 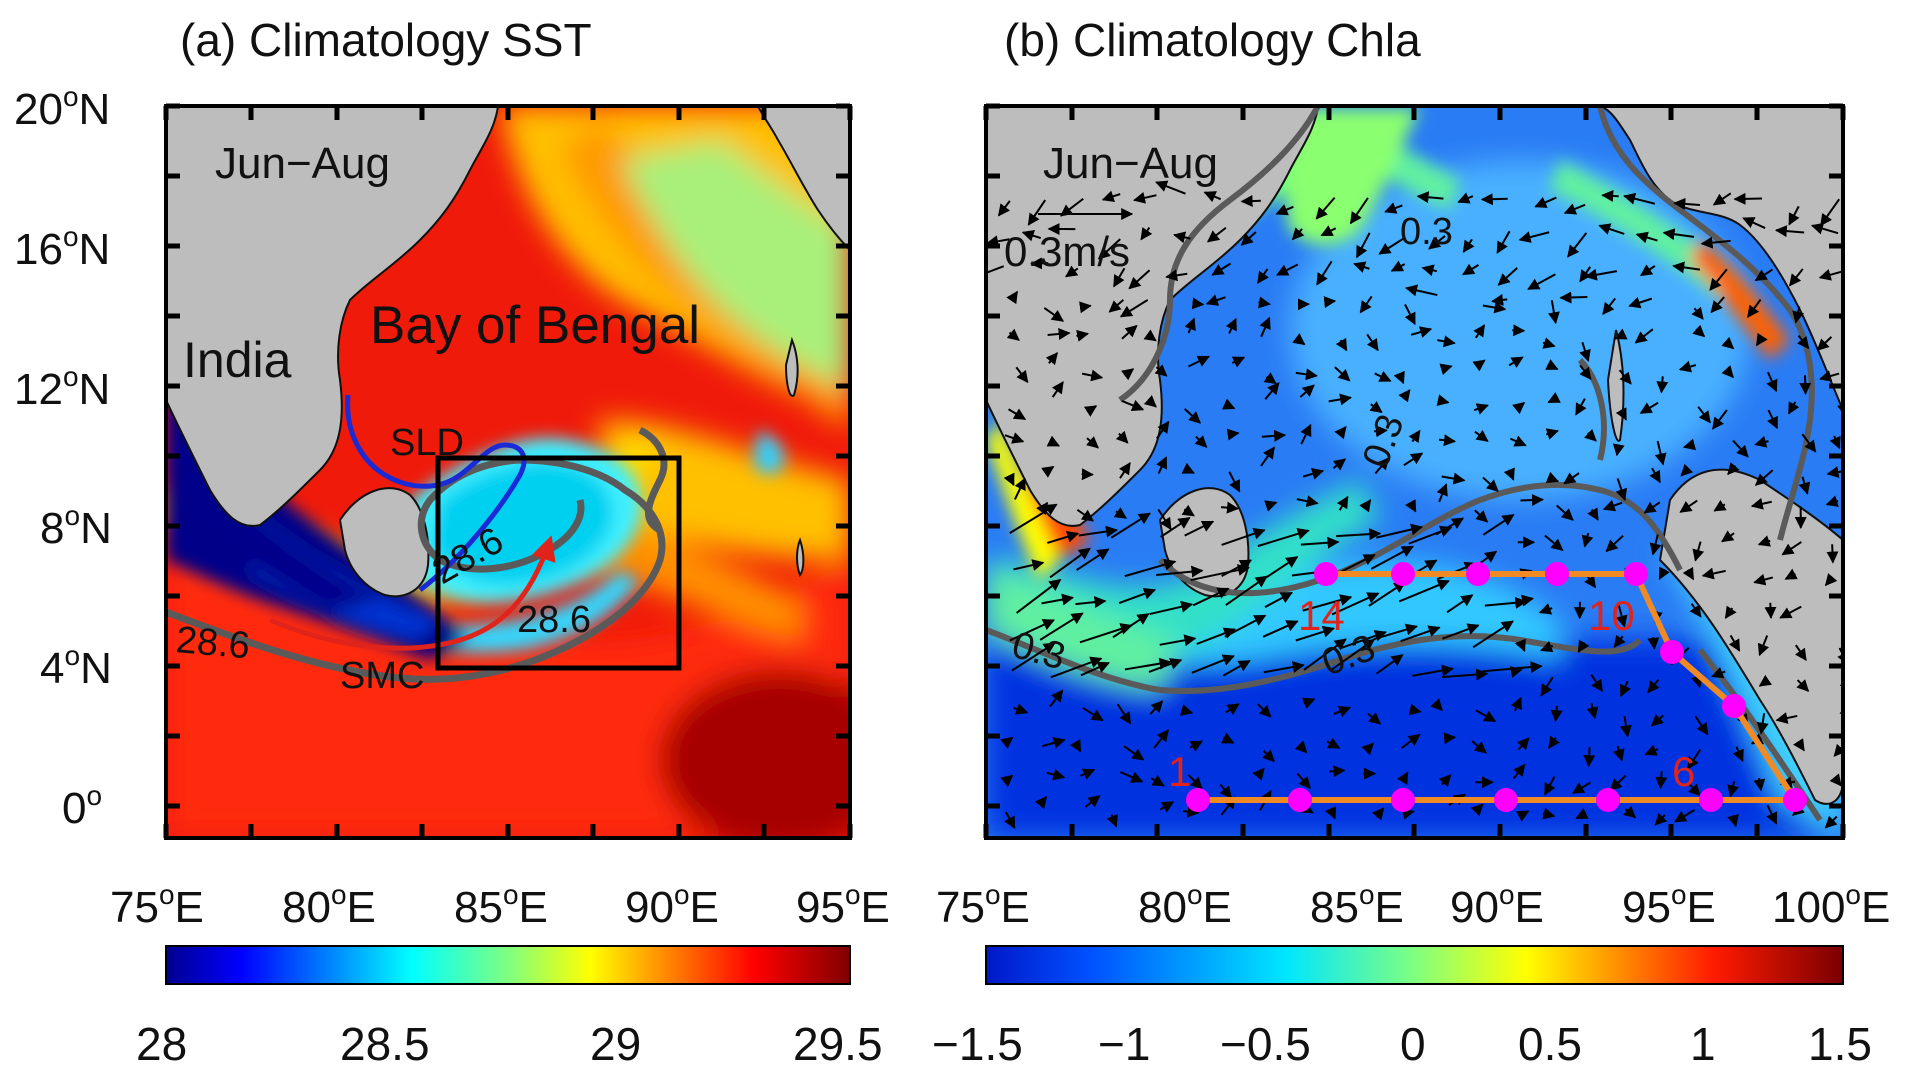 I want to click on lon-label-b-90: 90oE, so click(x=1497, y=905).